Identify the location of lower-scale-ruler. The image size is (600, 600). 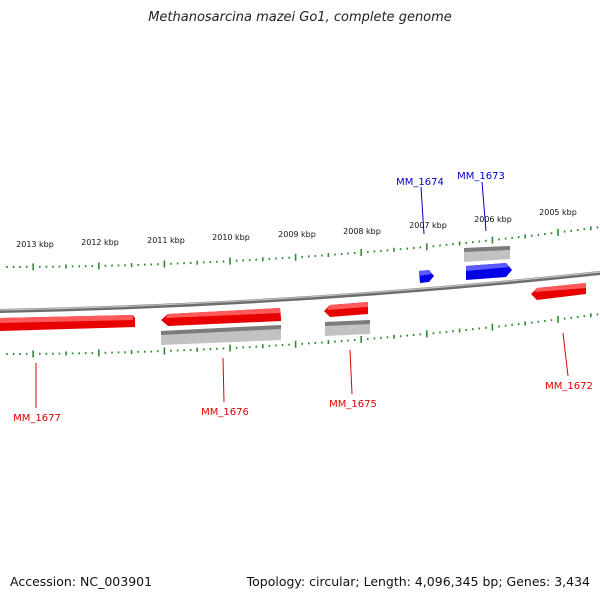
(302, 335).